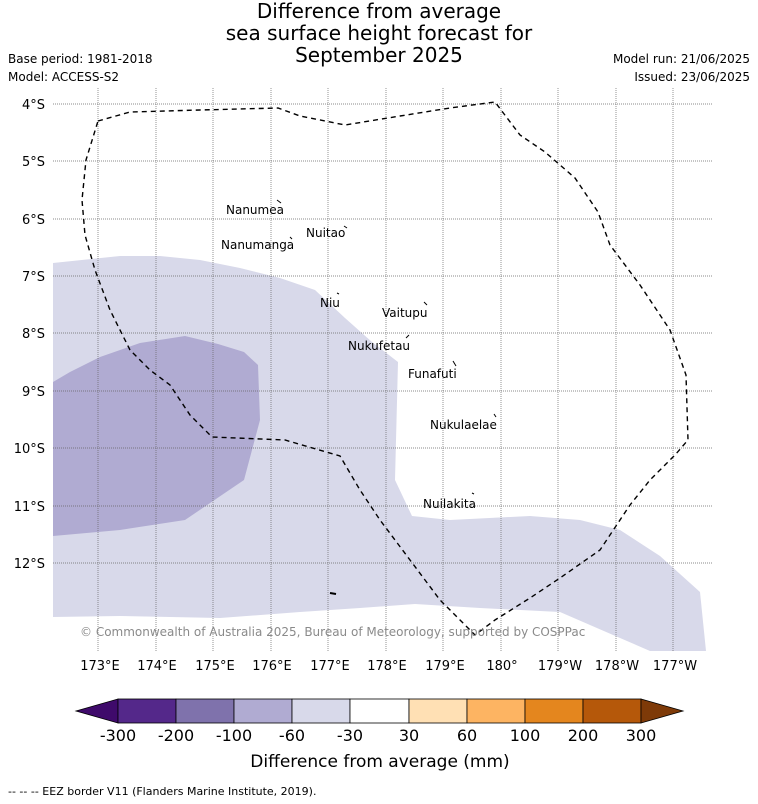 Image resolution: width=758 pixels, height=804 pixels. I want to click on lon-tick: 178°E, so click(387, 666).